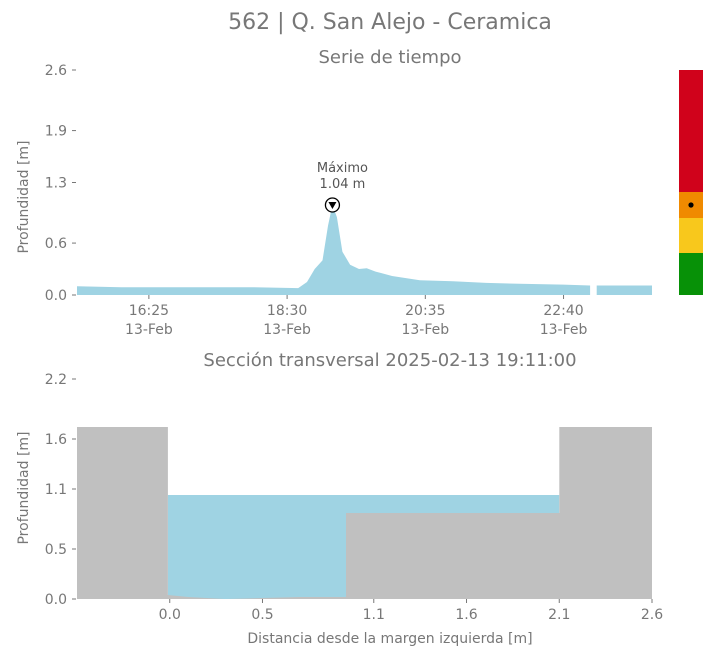  What do you see at coordinates (56, 132) in the screenshot?
I see `timeseries-ytick-label: 1.9` at bounding box center [56, 132].